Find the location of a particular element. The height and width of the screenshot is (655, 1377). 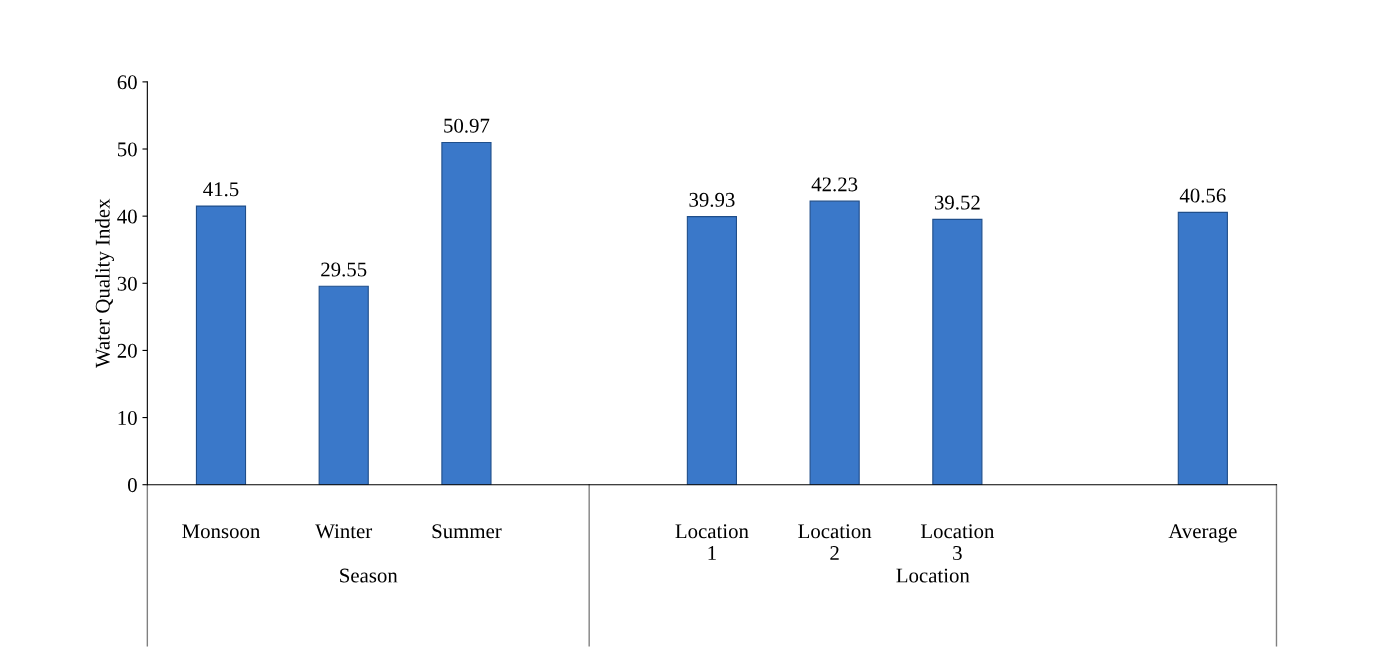

x-tick-label: Summer is located at coordinates (467, 531).